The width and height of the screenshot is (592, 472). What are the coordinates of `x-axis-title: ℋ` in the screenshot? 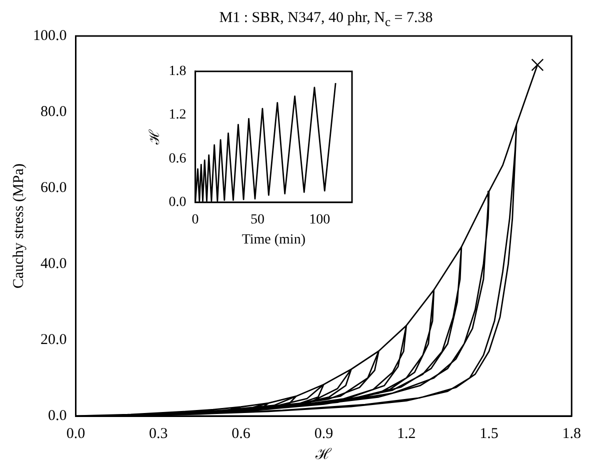 It's located at (323, 454).